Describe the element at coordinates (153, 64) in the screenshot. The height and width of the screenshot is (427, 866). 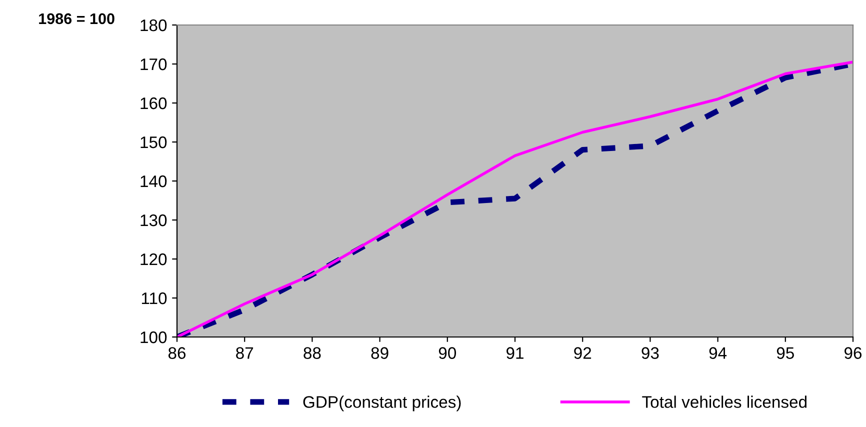
I see `y-tick-label: 170` at that location.